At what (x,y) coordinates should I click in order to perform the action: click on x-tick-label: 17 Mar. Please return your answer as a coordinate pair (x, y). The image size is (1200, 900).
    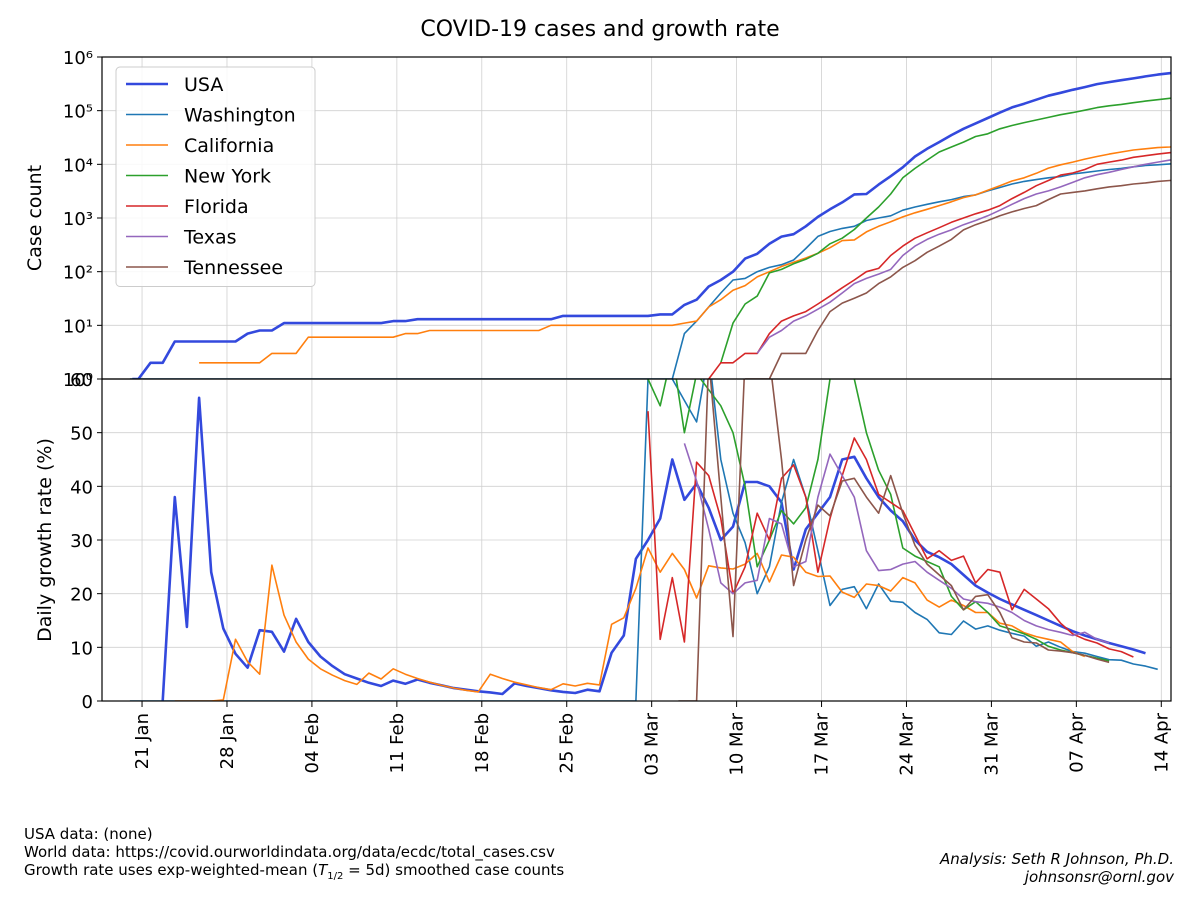
    Looking at the image, I should click on (822, 743).